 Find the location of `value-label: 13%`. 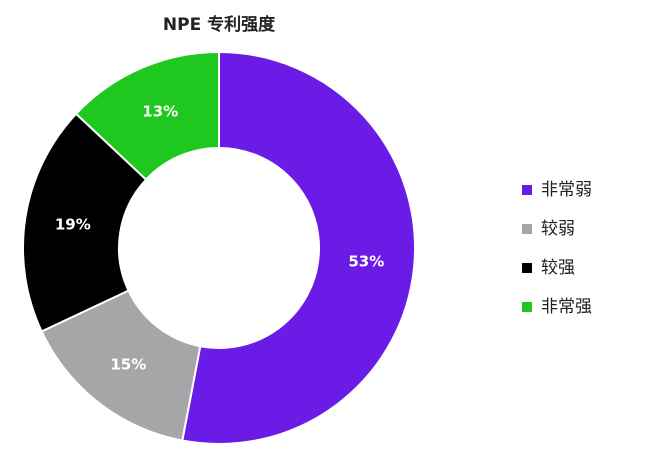

value-label: 13% is located at coordinates (160, 112).